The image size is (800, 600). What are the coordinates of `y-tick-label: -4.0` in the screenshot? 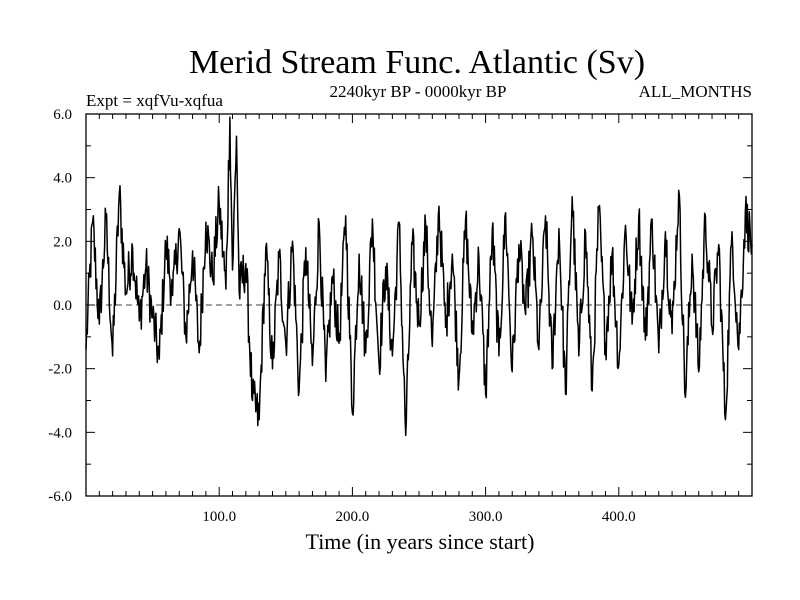 It's located at (60, 433).